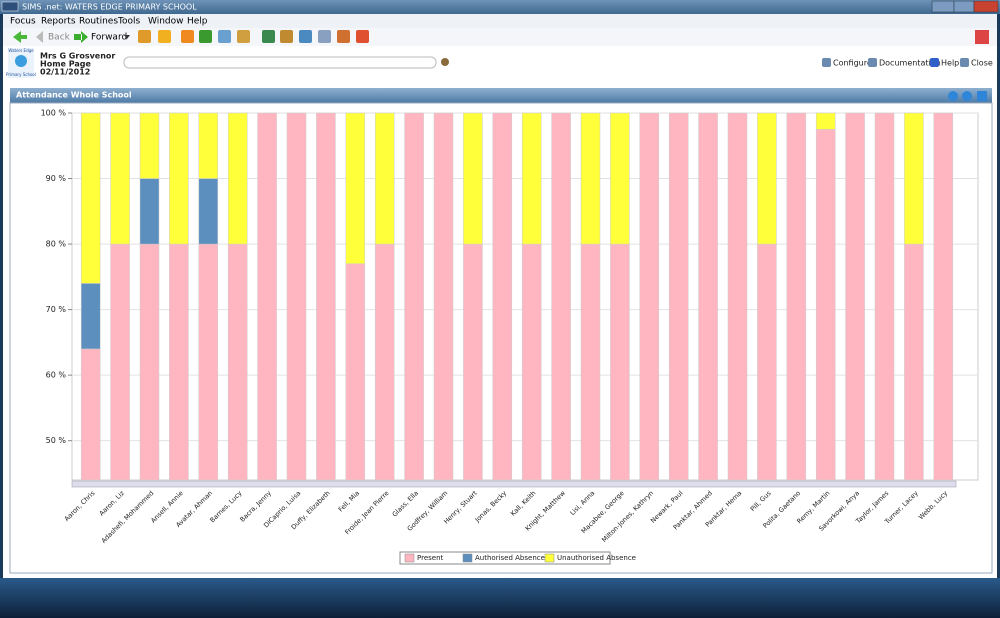 This screenshot has height=618, width=1000. What do you see at coordinates (109, 38) in the screenshot?
I see `forward-button: Forward` at bounding box center [109, 38].